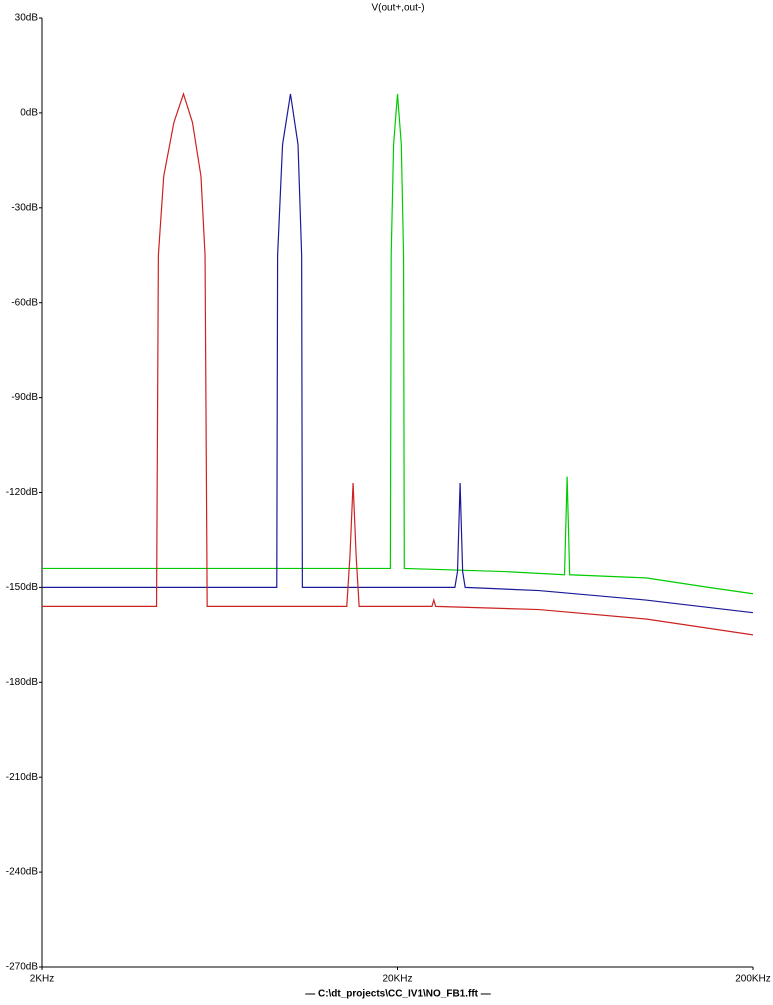  What do you see at coordinates (27, 18) in the screenshot?
I see `y-tick-label: 30dB` at bounding box center [27, 18].